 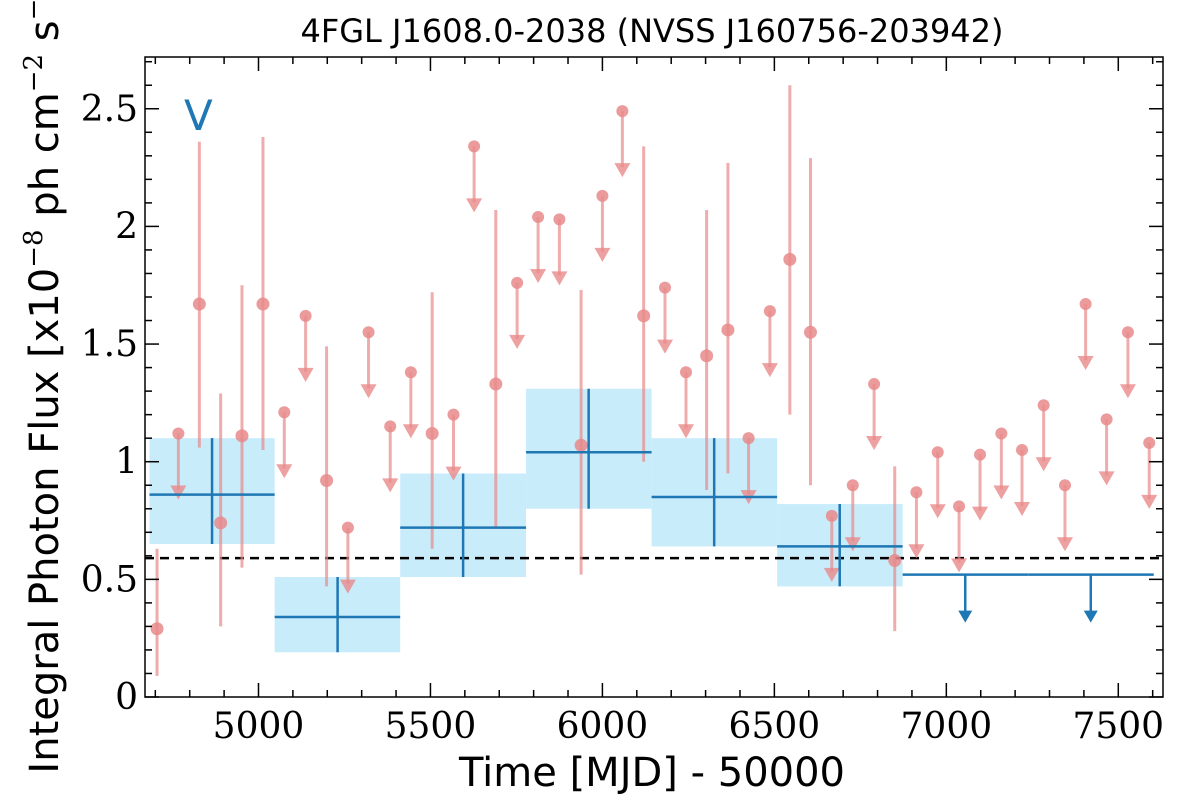 I want to click on y-tick-label: 0.5, so click(x=109, y=579).